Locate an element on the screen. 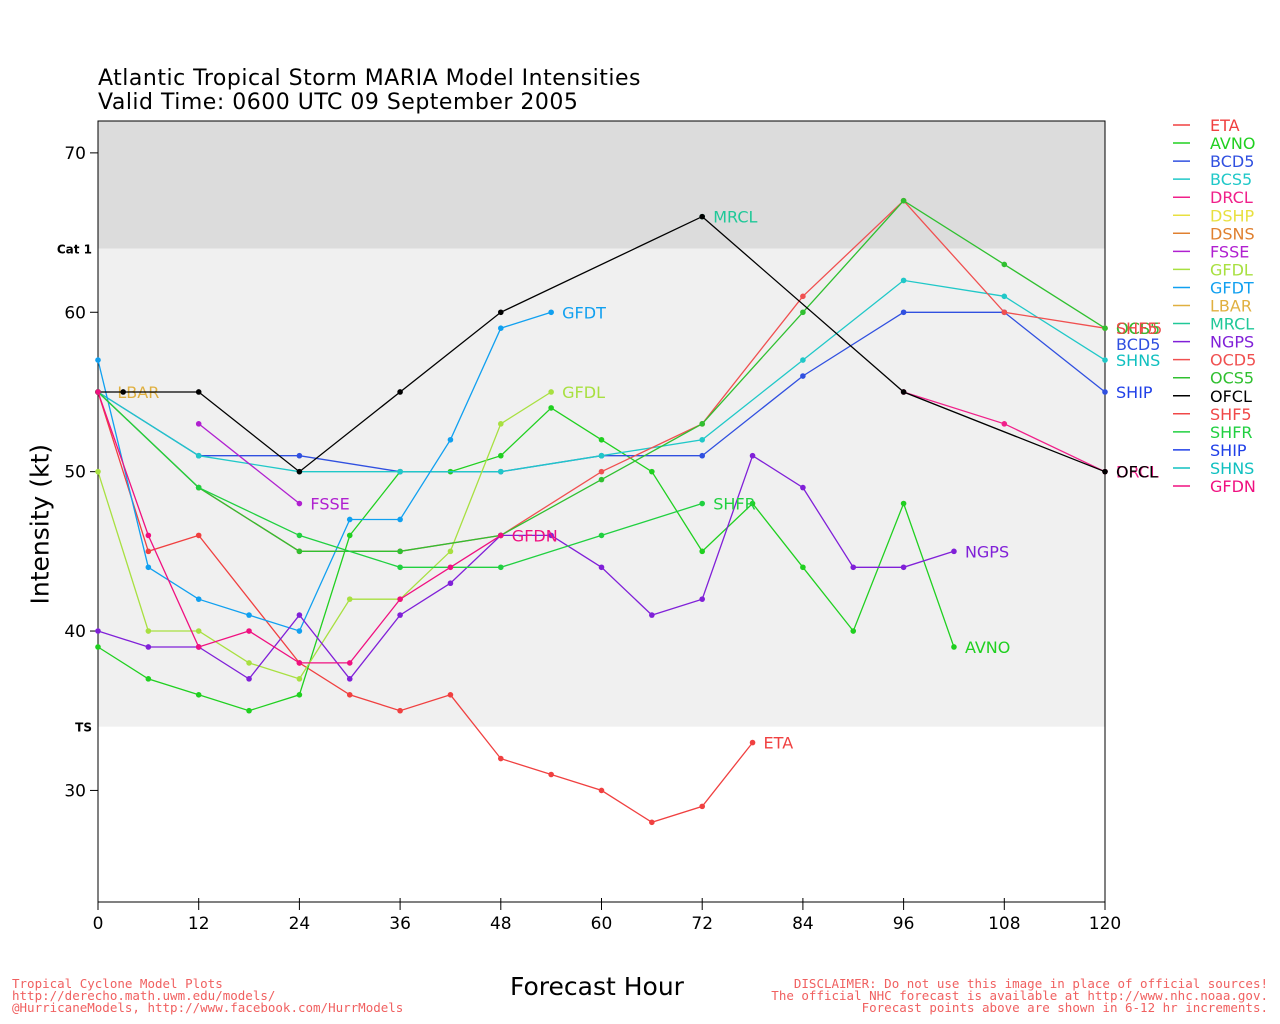 The height and width of the screenshot is (1024, 1280). series-label-drcl: DRCL is located at coordinates (1137, 472).